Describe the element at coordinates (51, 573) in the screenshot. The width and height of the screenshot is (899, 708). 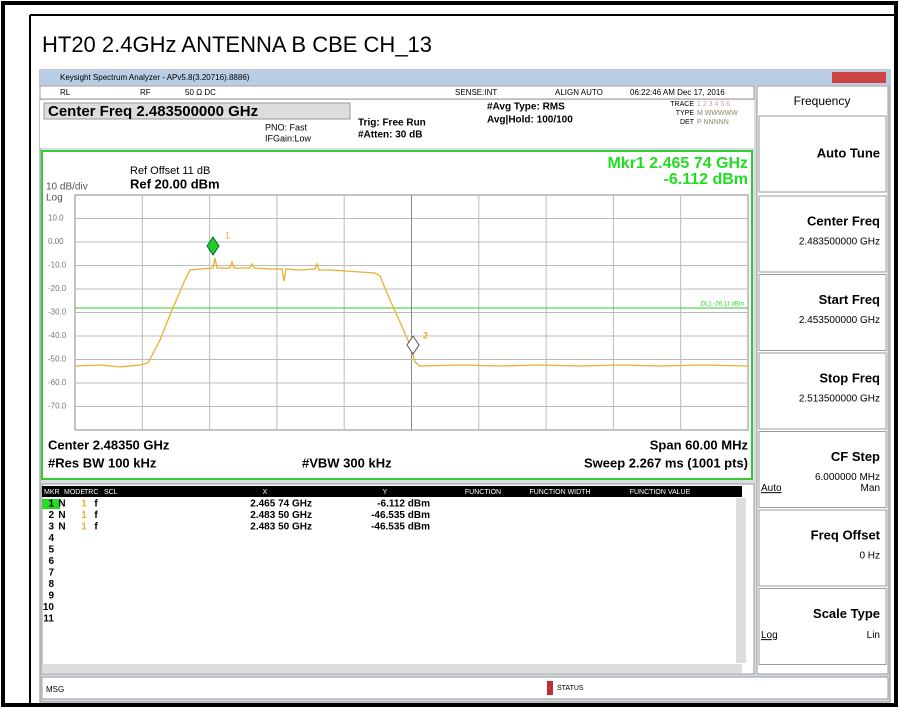
I see `cell: 7` at that location.